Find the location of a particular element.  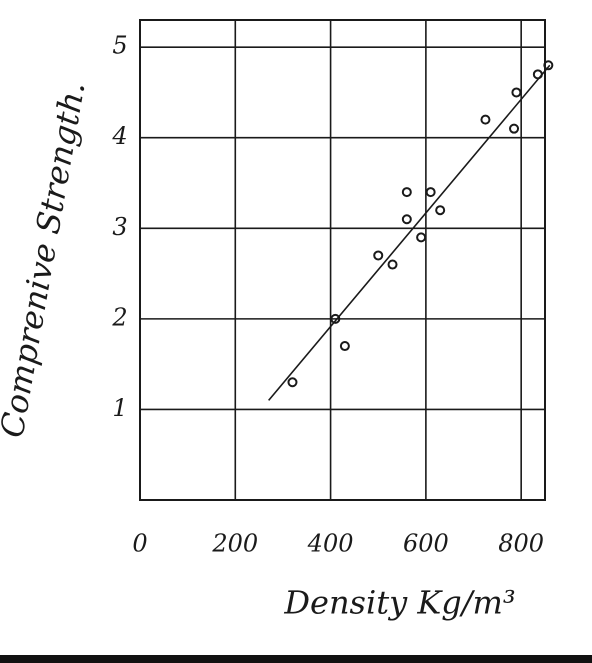

y-tick-label: 5 is located at coordinates (119, 46).